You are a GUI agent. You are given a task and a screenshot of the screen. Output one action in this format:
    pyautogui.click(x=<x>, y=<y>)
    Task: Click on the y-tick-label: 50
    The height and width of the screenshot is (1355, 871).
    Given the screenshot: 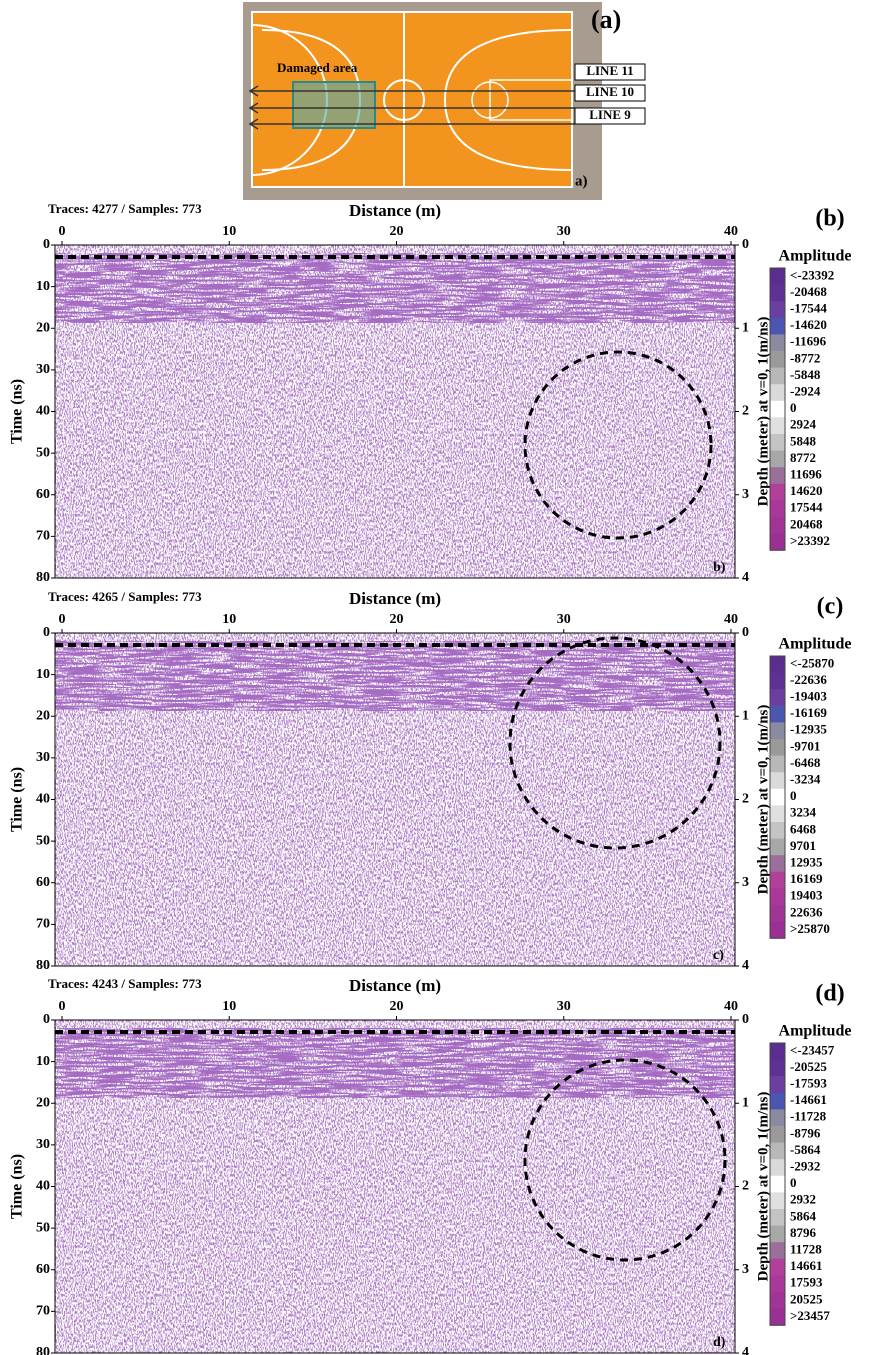 What is the action you would take?
    pyautogui.click(x=43, y=1227)
    